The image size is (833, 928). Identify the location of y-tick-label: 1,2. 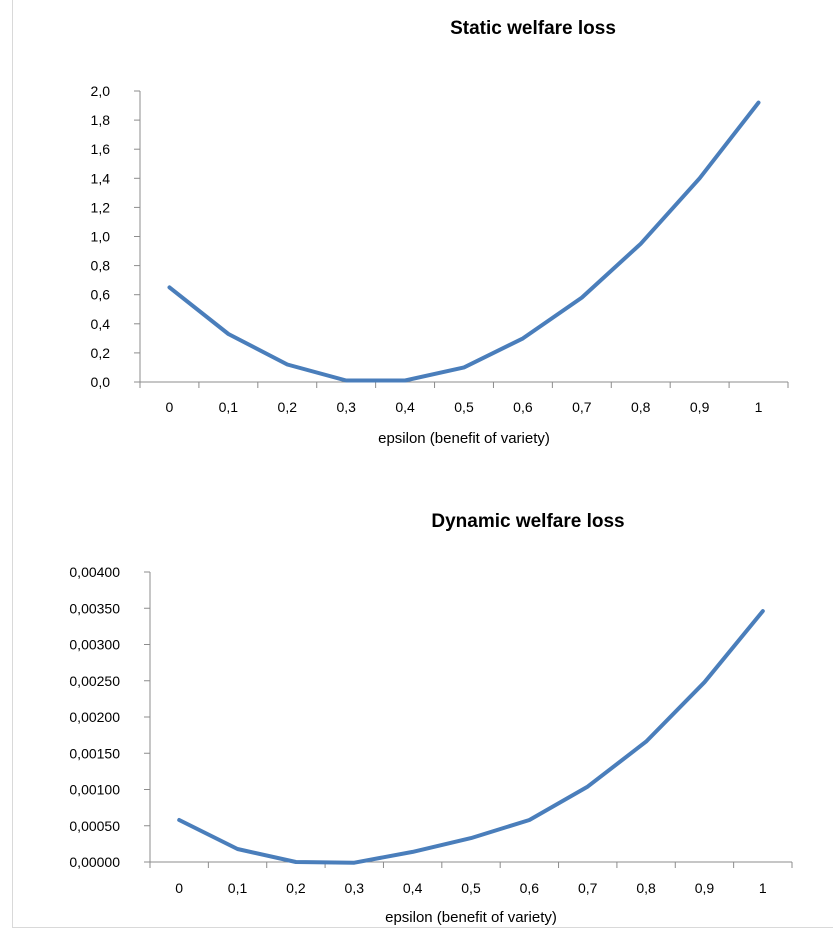
(101, 207).